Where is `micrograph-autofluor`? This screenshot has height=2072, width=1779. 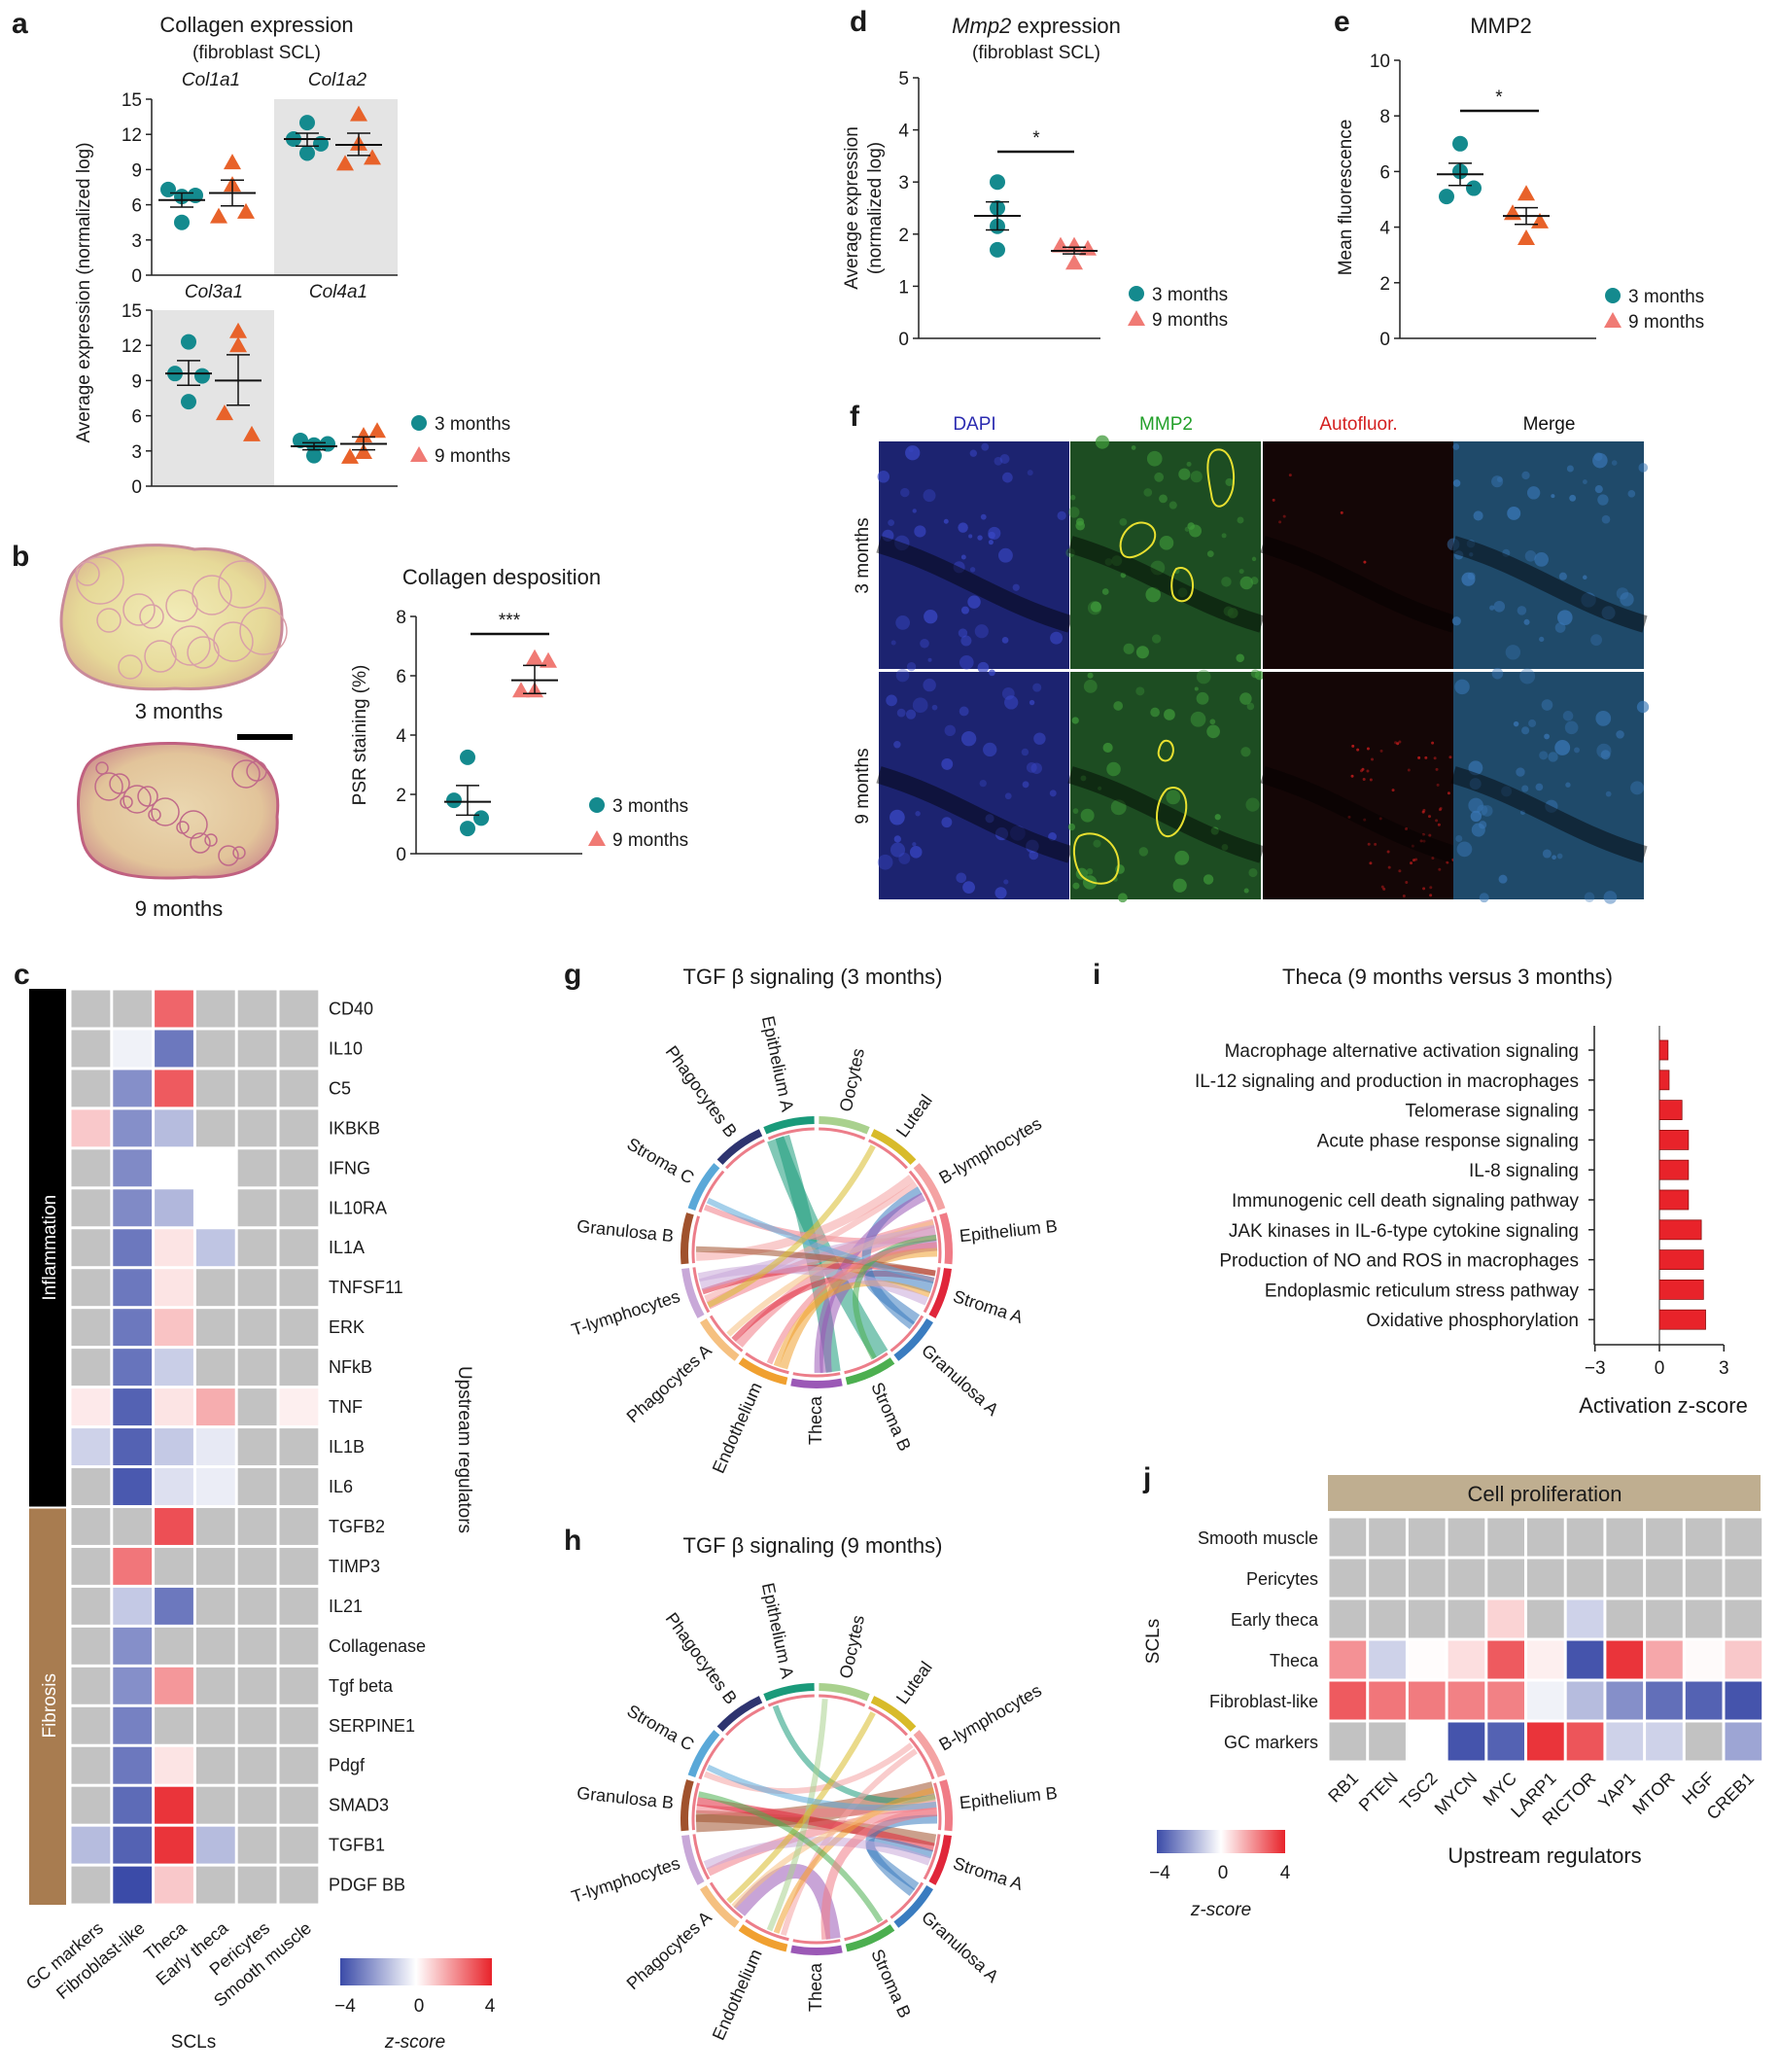 micrograph-autofluor is located at coordinates (1358, 785).